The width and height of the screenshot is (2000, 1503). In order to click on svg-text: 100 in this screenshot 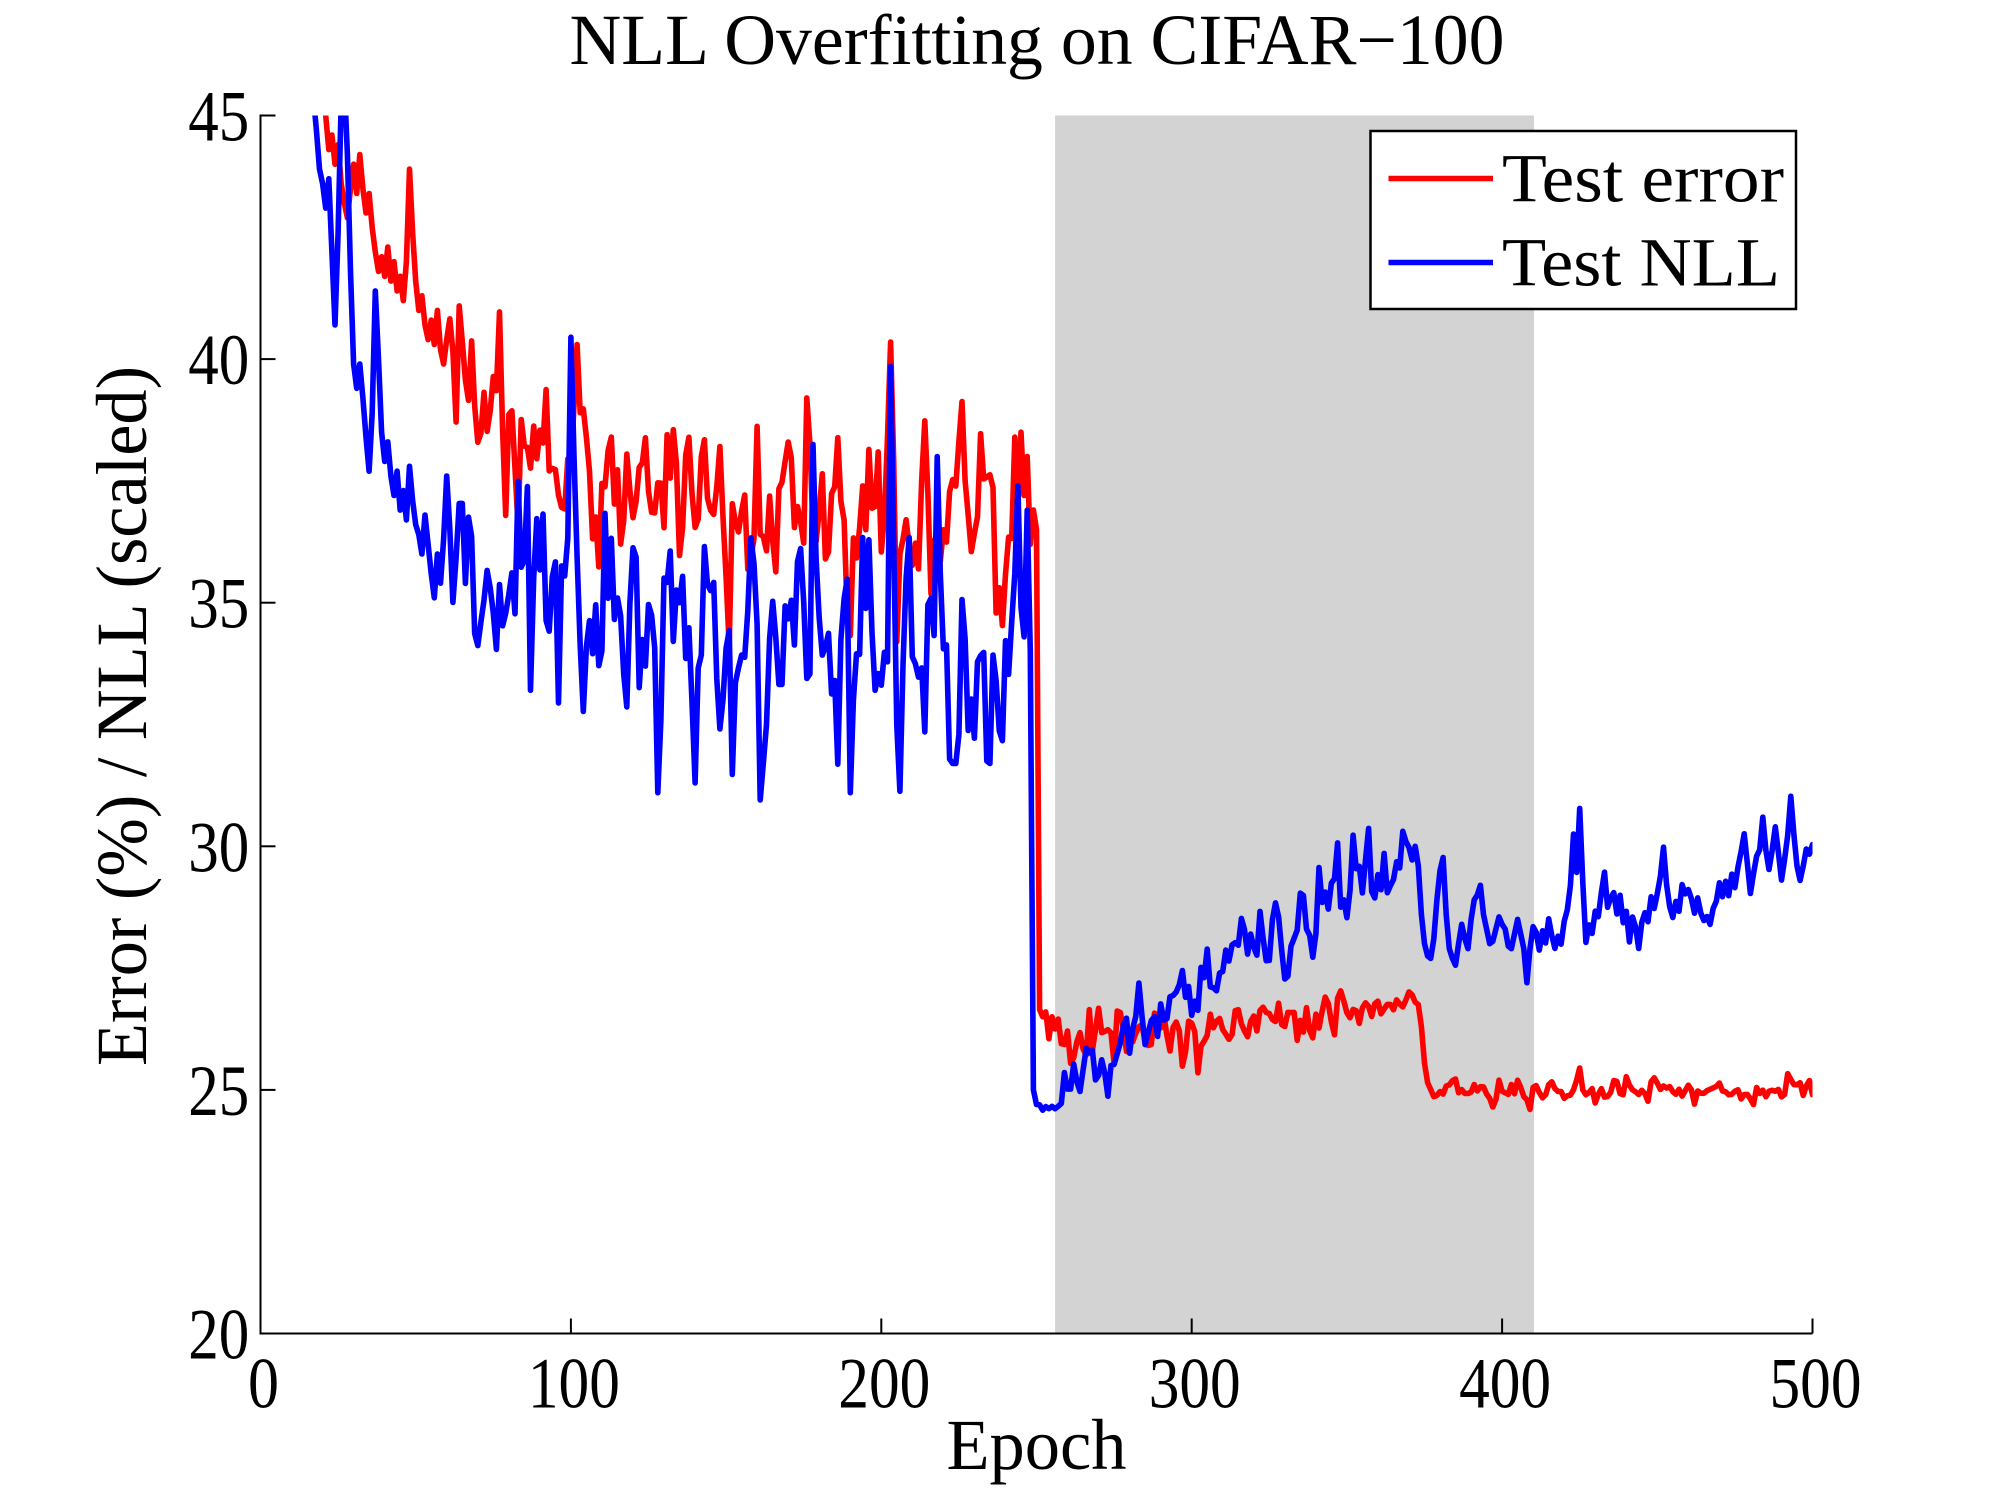, I will do `click(574, 1384)`.